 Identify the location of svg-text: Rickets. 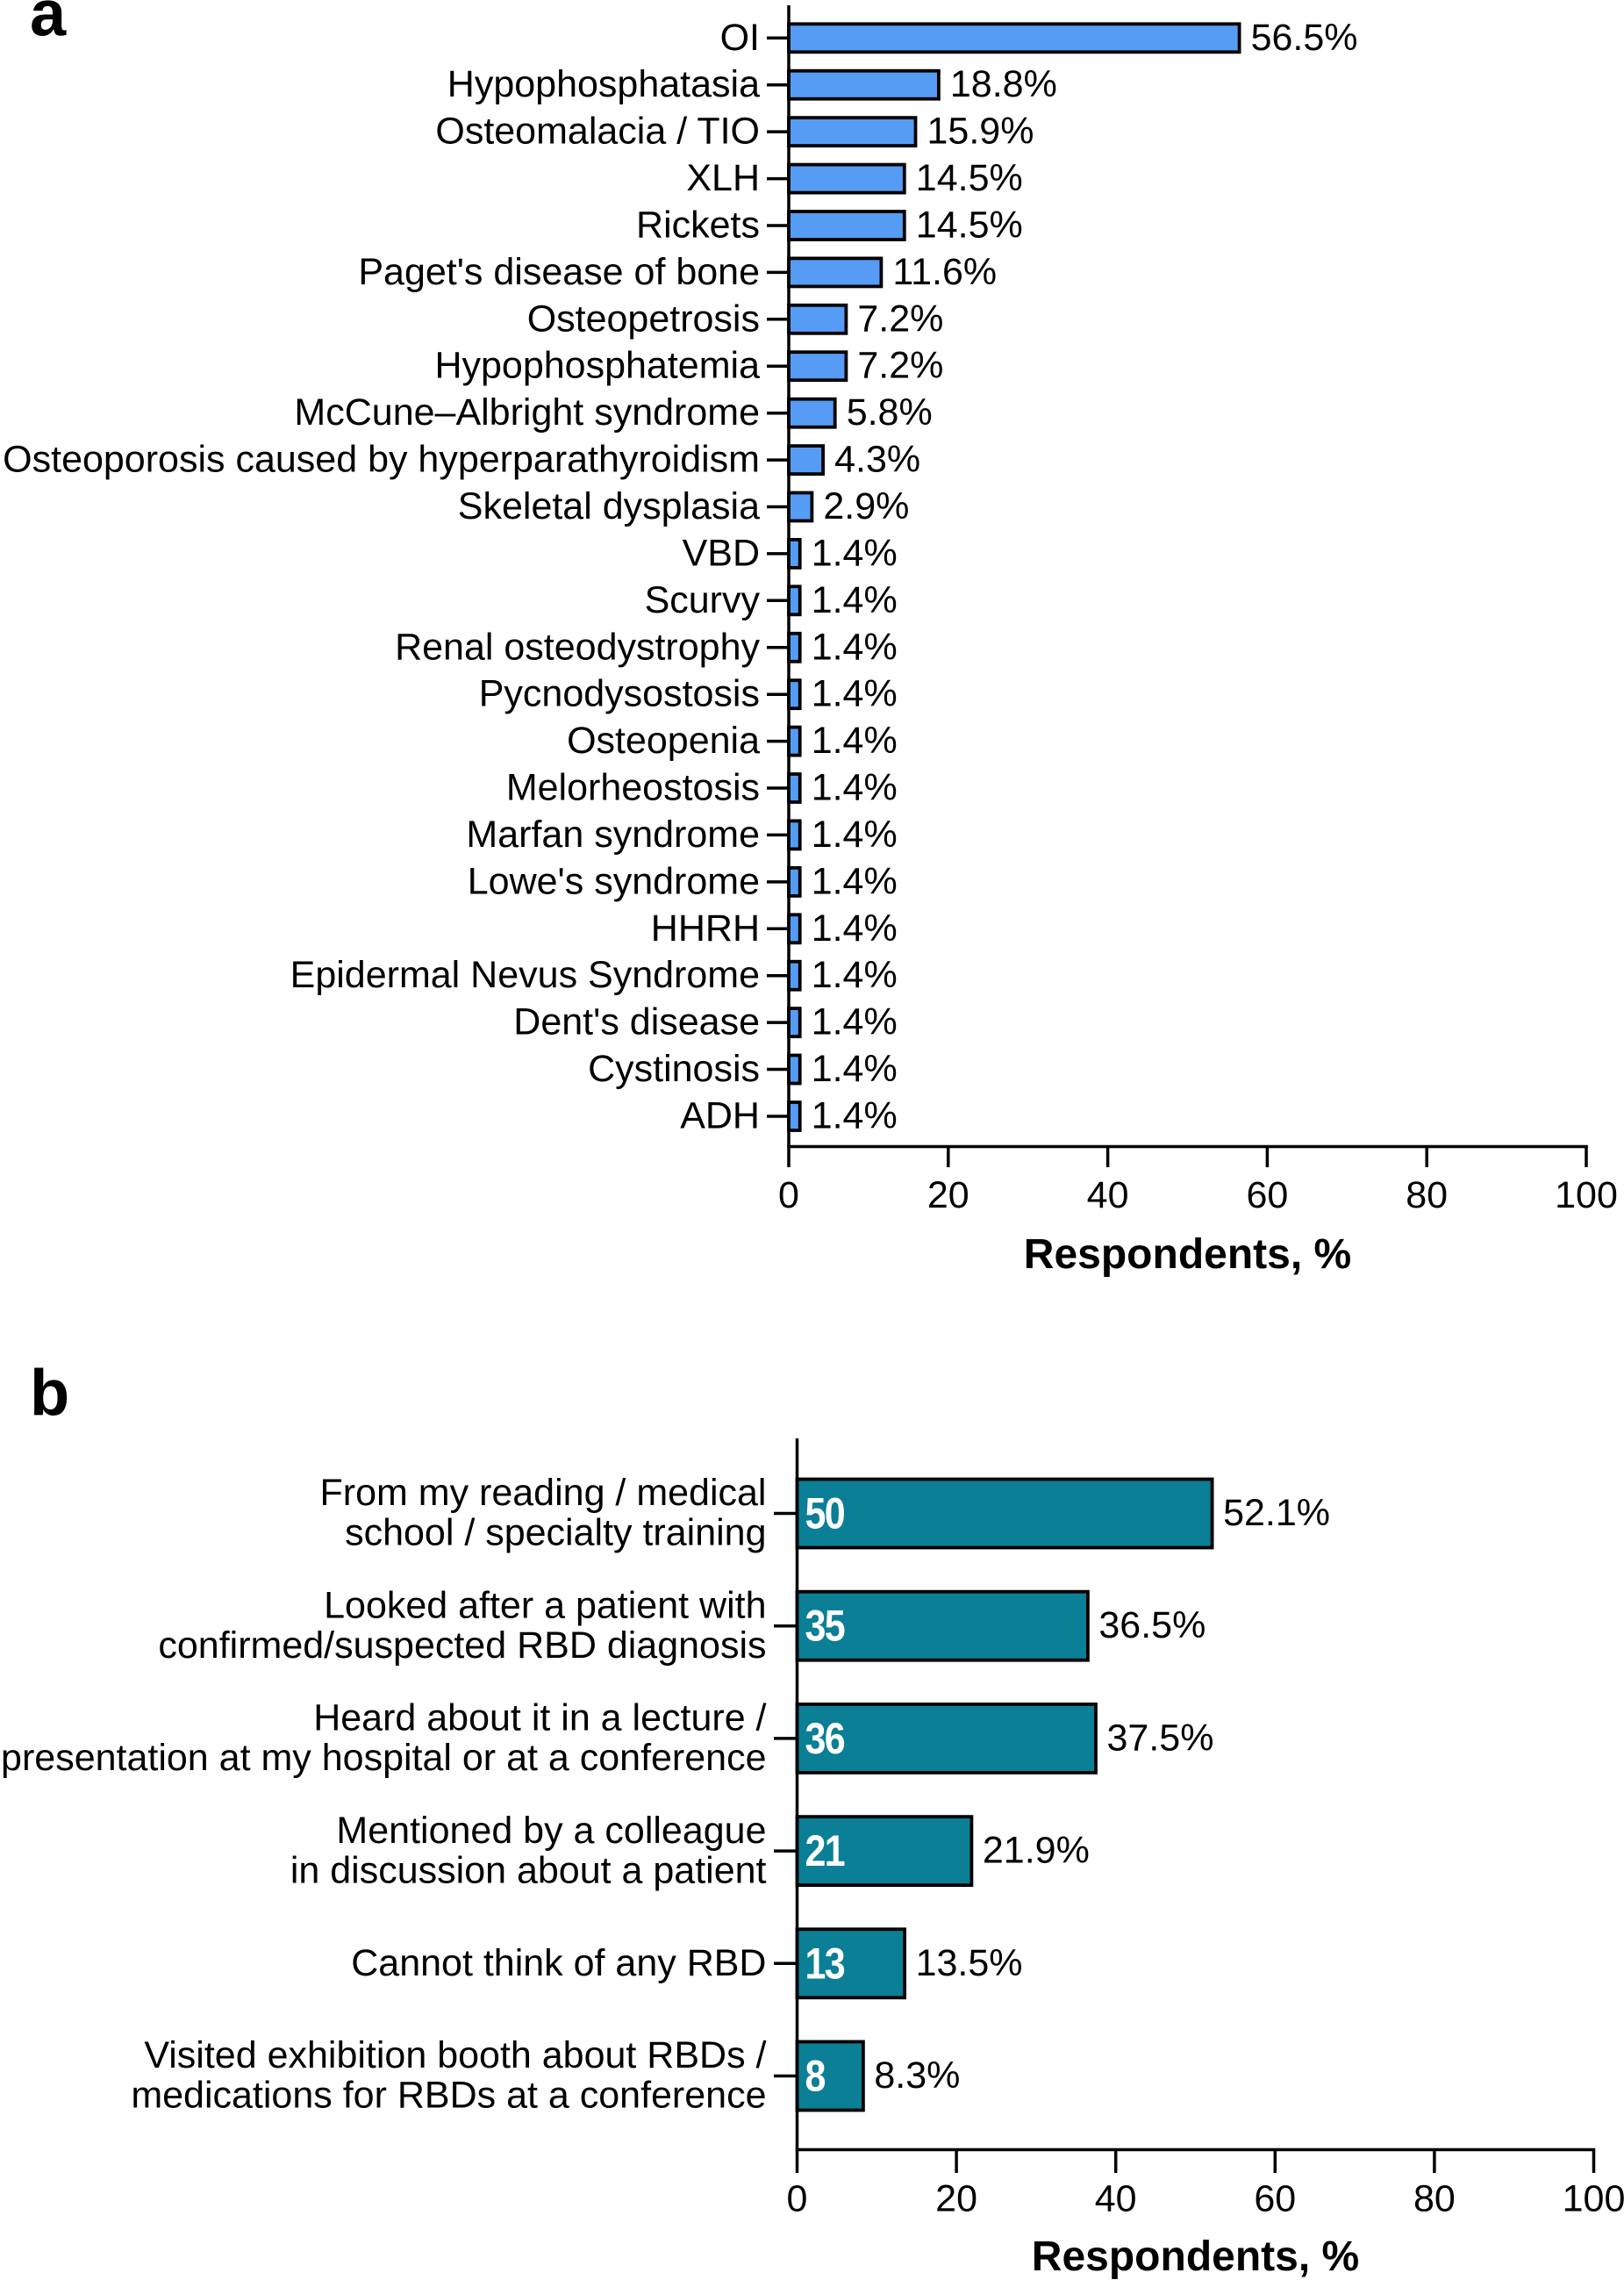
(698, 225).